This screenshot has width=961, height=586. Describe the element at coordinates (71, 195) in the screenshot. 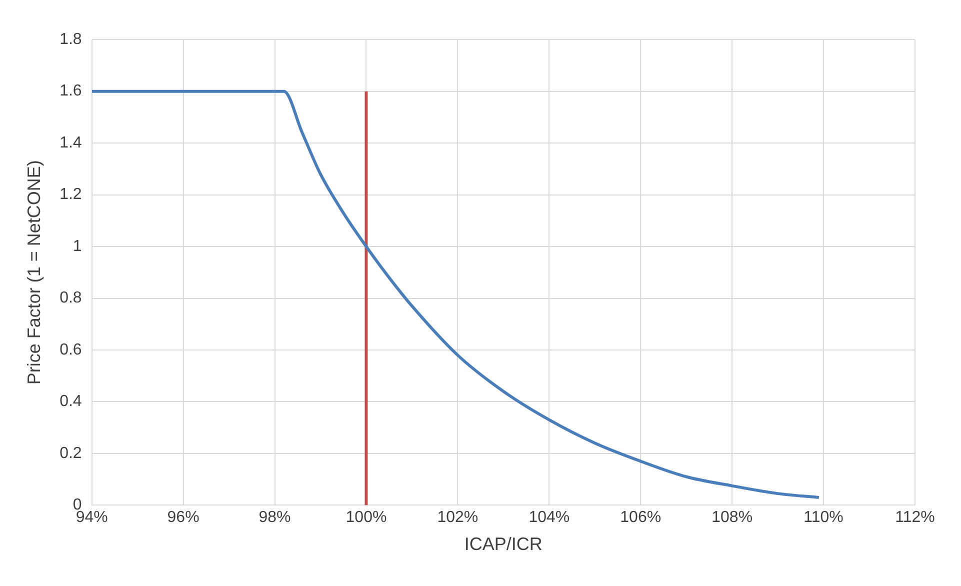

I see `y-tick-label: 1.2` at that location.